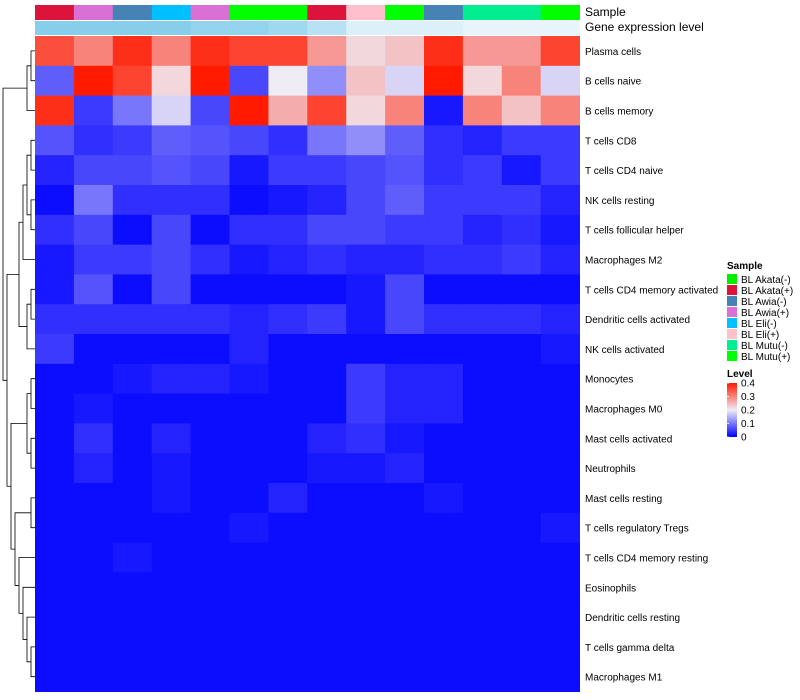 This screenshot has width=800, height=700. What do you see at coordinates (637, 320) in the screenshot?
I see `row-label: Dendritic cells activated` at bounding box center [637, 320].